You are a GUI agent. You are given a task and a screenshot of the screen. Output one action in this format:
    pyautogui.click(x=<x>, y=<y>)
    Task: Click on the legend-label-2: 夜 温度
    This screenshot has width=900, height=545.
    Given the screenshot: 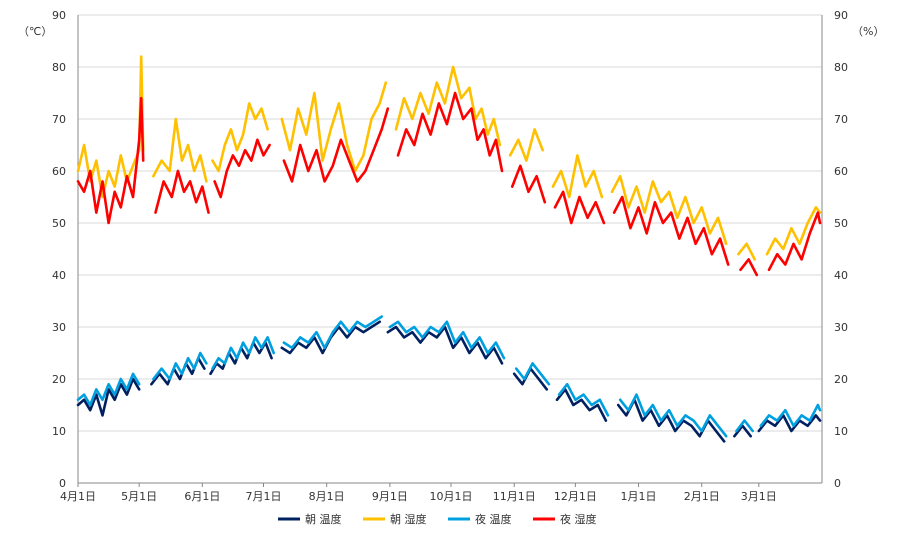 What is the action you would take?
    pyautogui.click(x=493, y=519)
    